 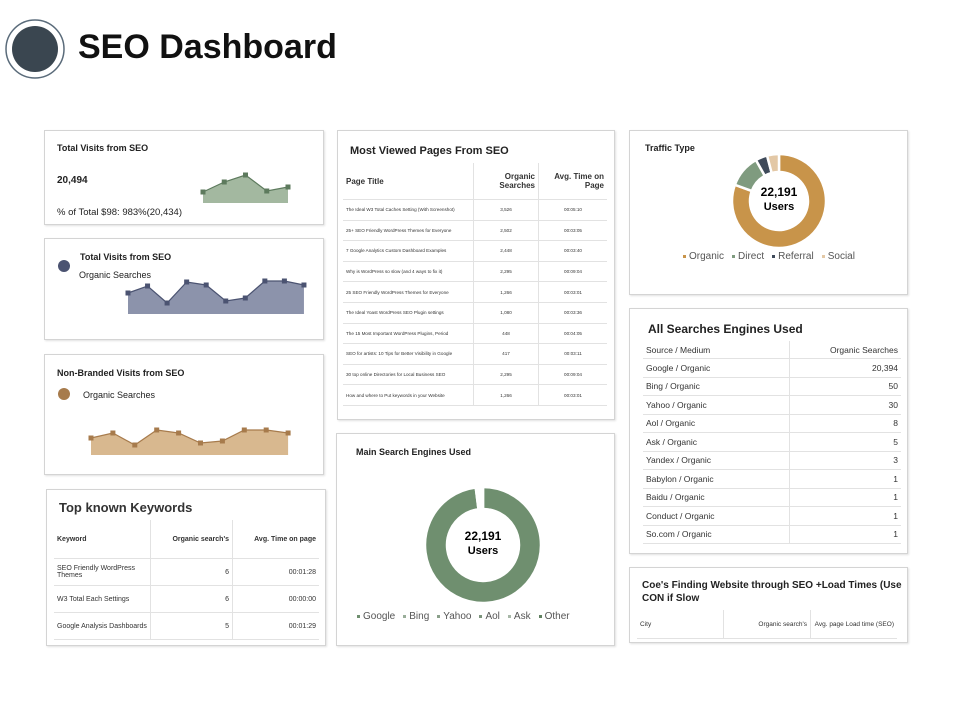 I want to click on legend-label: Referral, so click(x=796, y=256).